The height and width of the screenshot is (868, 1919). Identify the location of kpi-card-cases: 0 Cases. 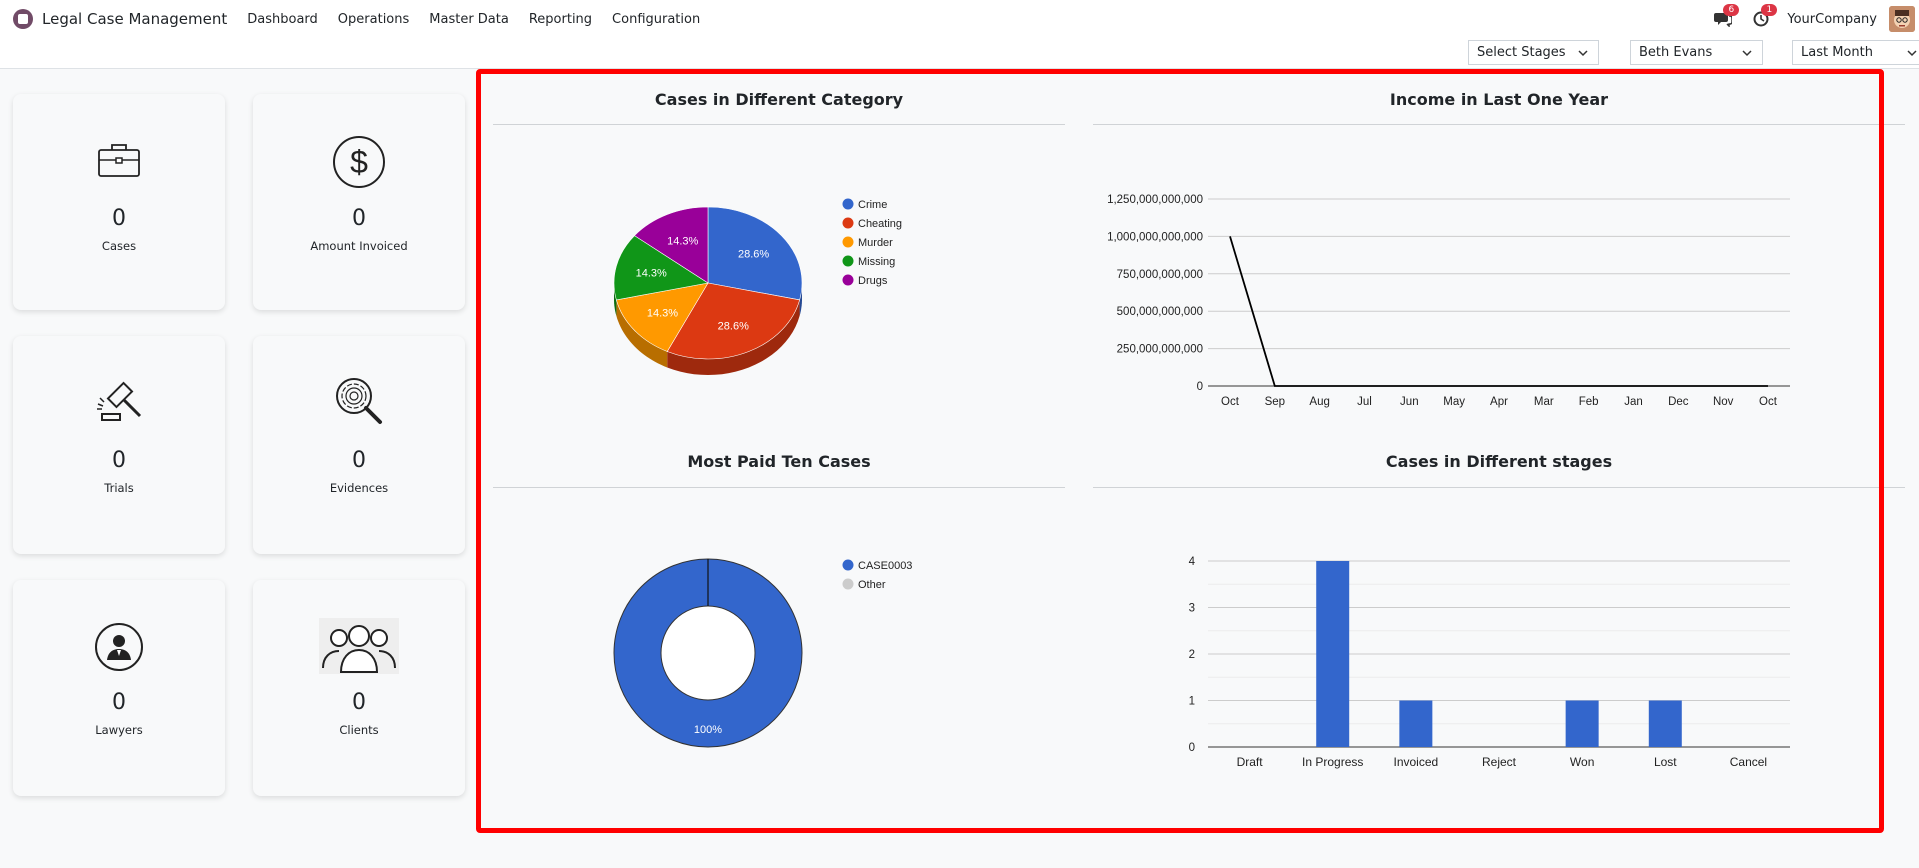
(119, 202).